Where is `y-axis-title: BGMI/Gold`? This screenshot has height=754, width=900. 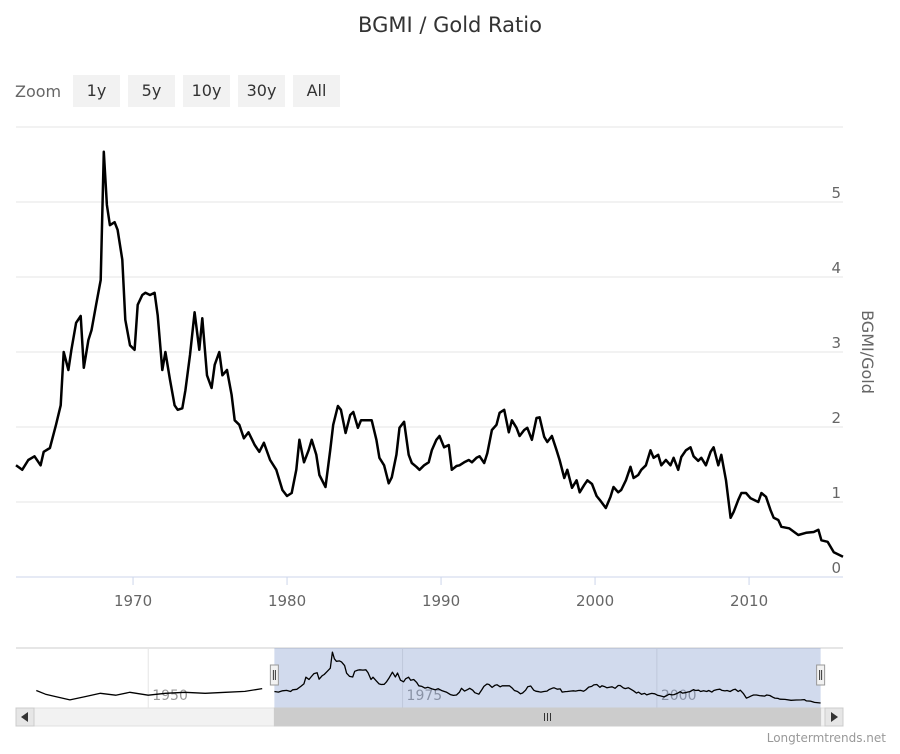
y-axis-title: BGMI/Gold is located at coordinates (867, 352).